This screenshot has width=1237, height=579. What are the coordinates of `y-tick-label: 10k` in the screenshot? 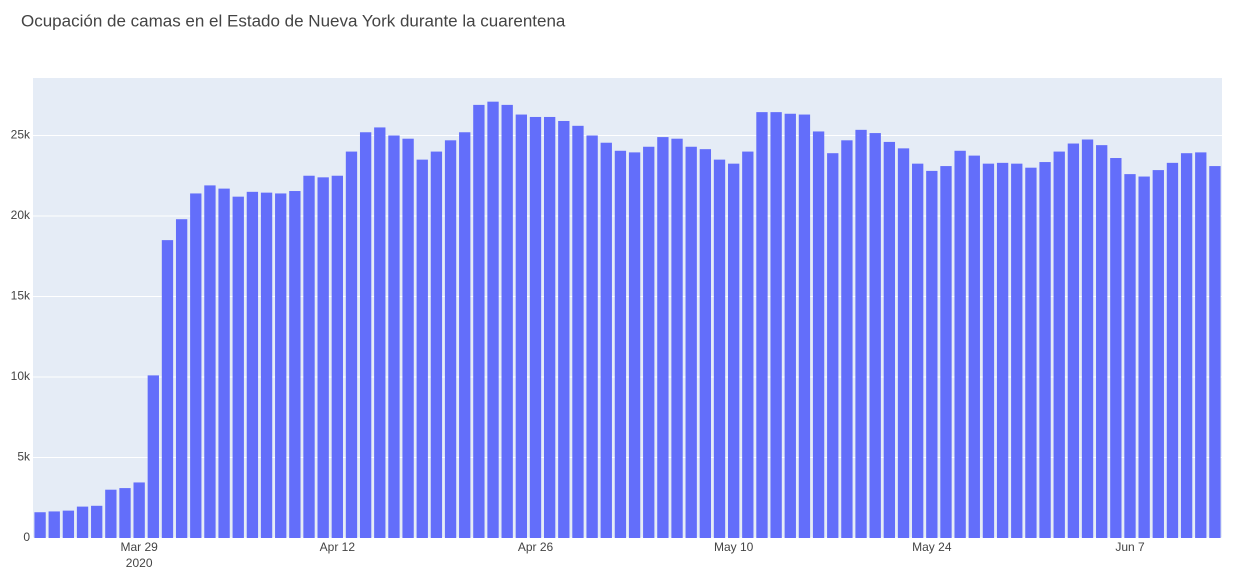 It's located at (21, 376).